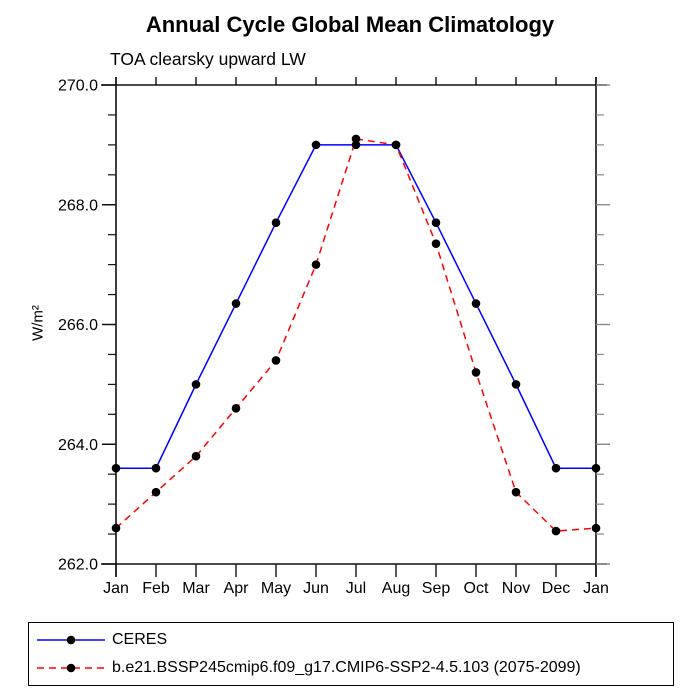  Describe the element at coordinates (71, 639) in the screenshot. I see `legend-line-sample-ceres` at that location.